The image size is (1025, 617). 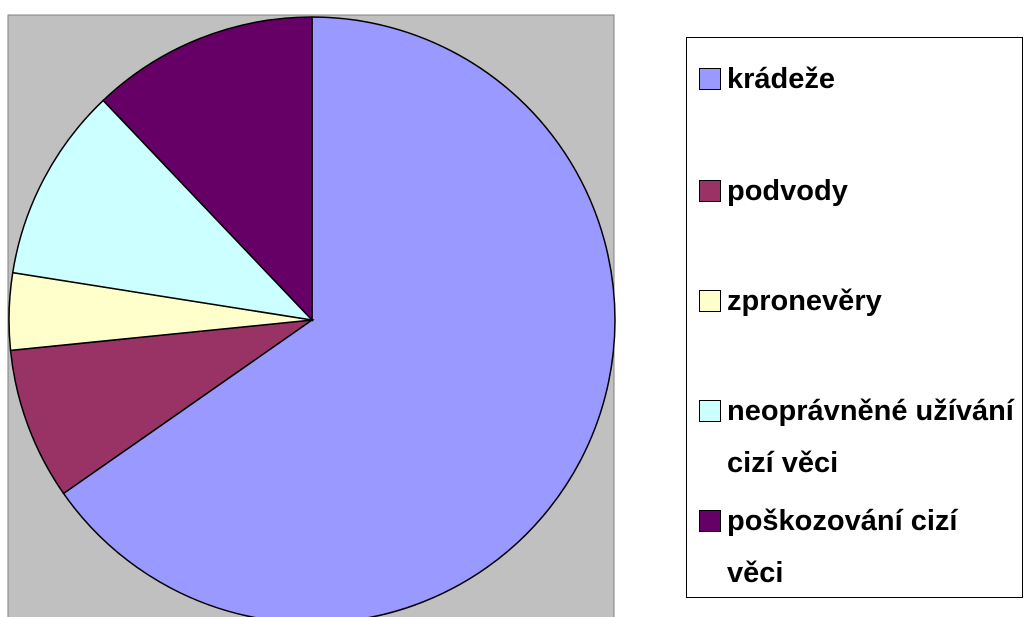 I want to click on legend-item: zpronevěry, so click(x=858, y=301).